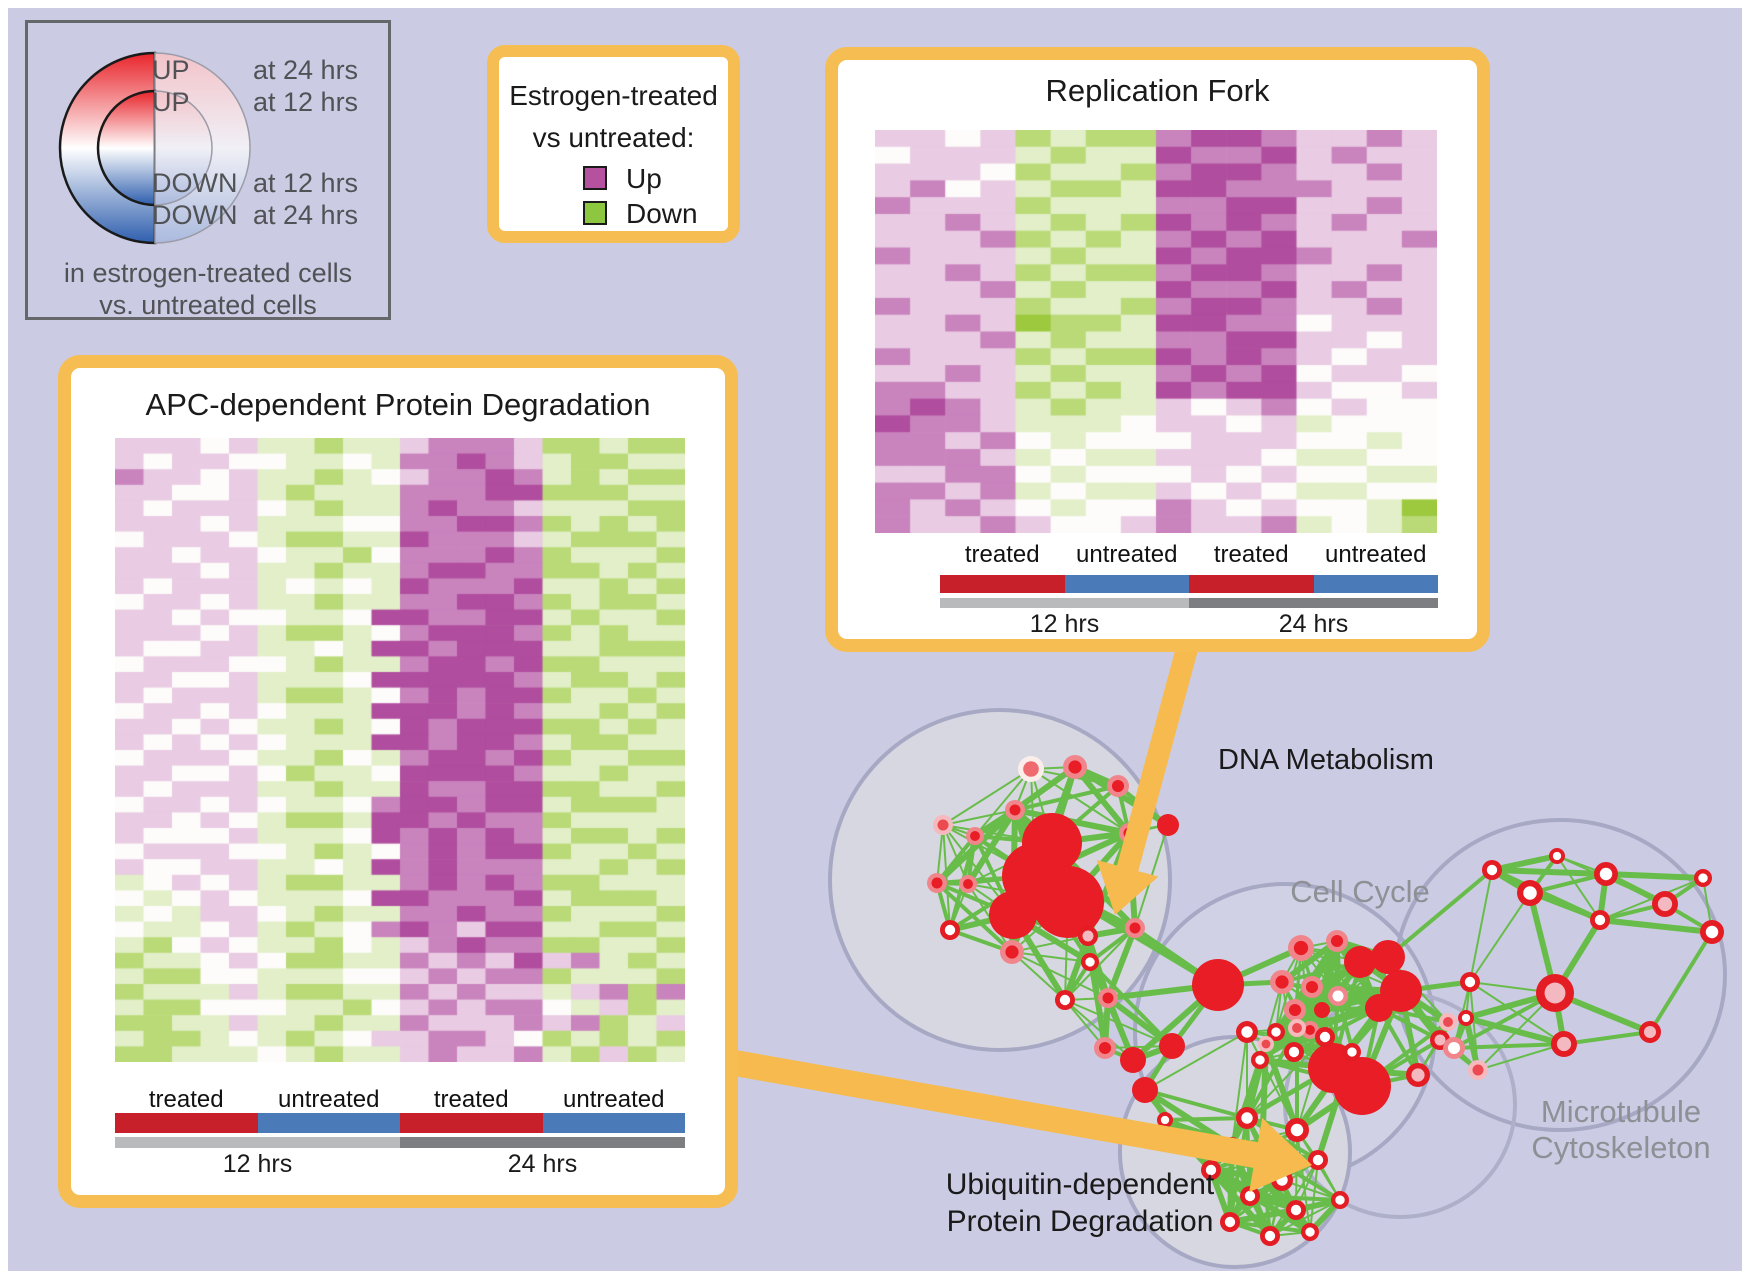  I want to click on inner-ring-left-half, so click(126, 148).